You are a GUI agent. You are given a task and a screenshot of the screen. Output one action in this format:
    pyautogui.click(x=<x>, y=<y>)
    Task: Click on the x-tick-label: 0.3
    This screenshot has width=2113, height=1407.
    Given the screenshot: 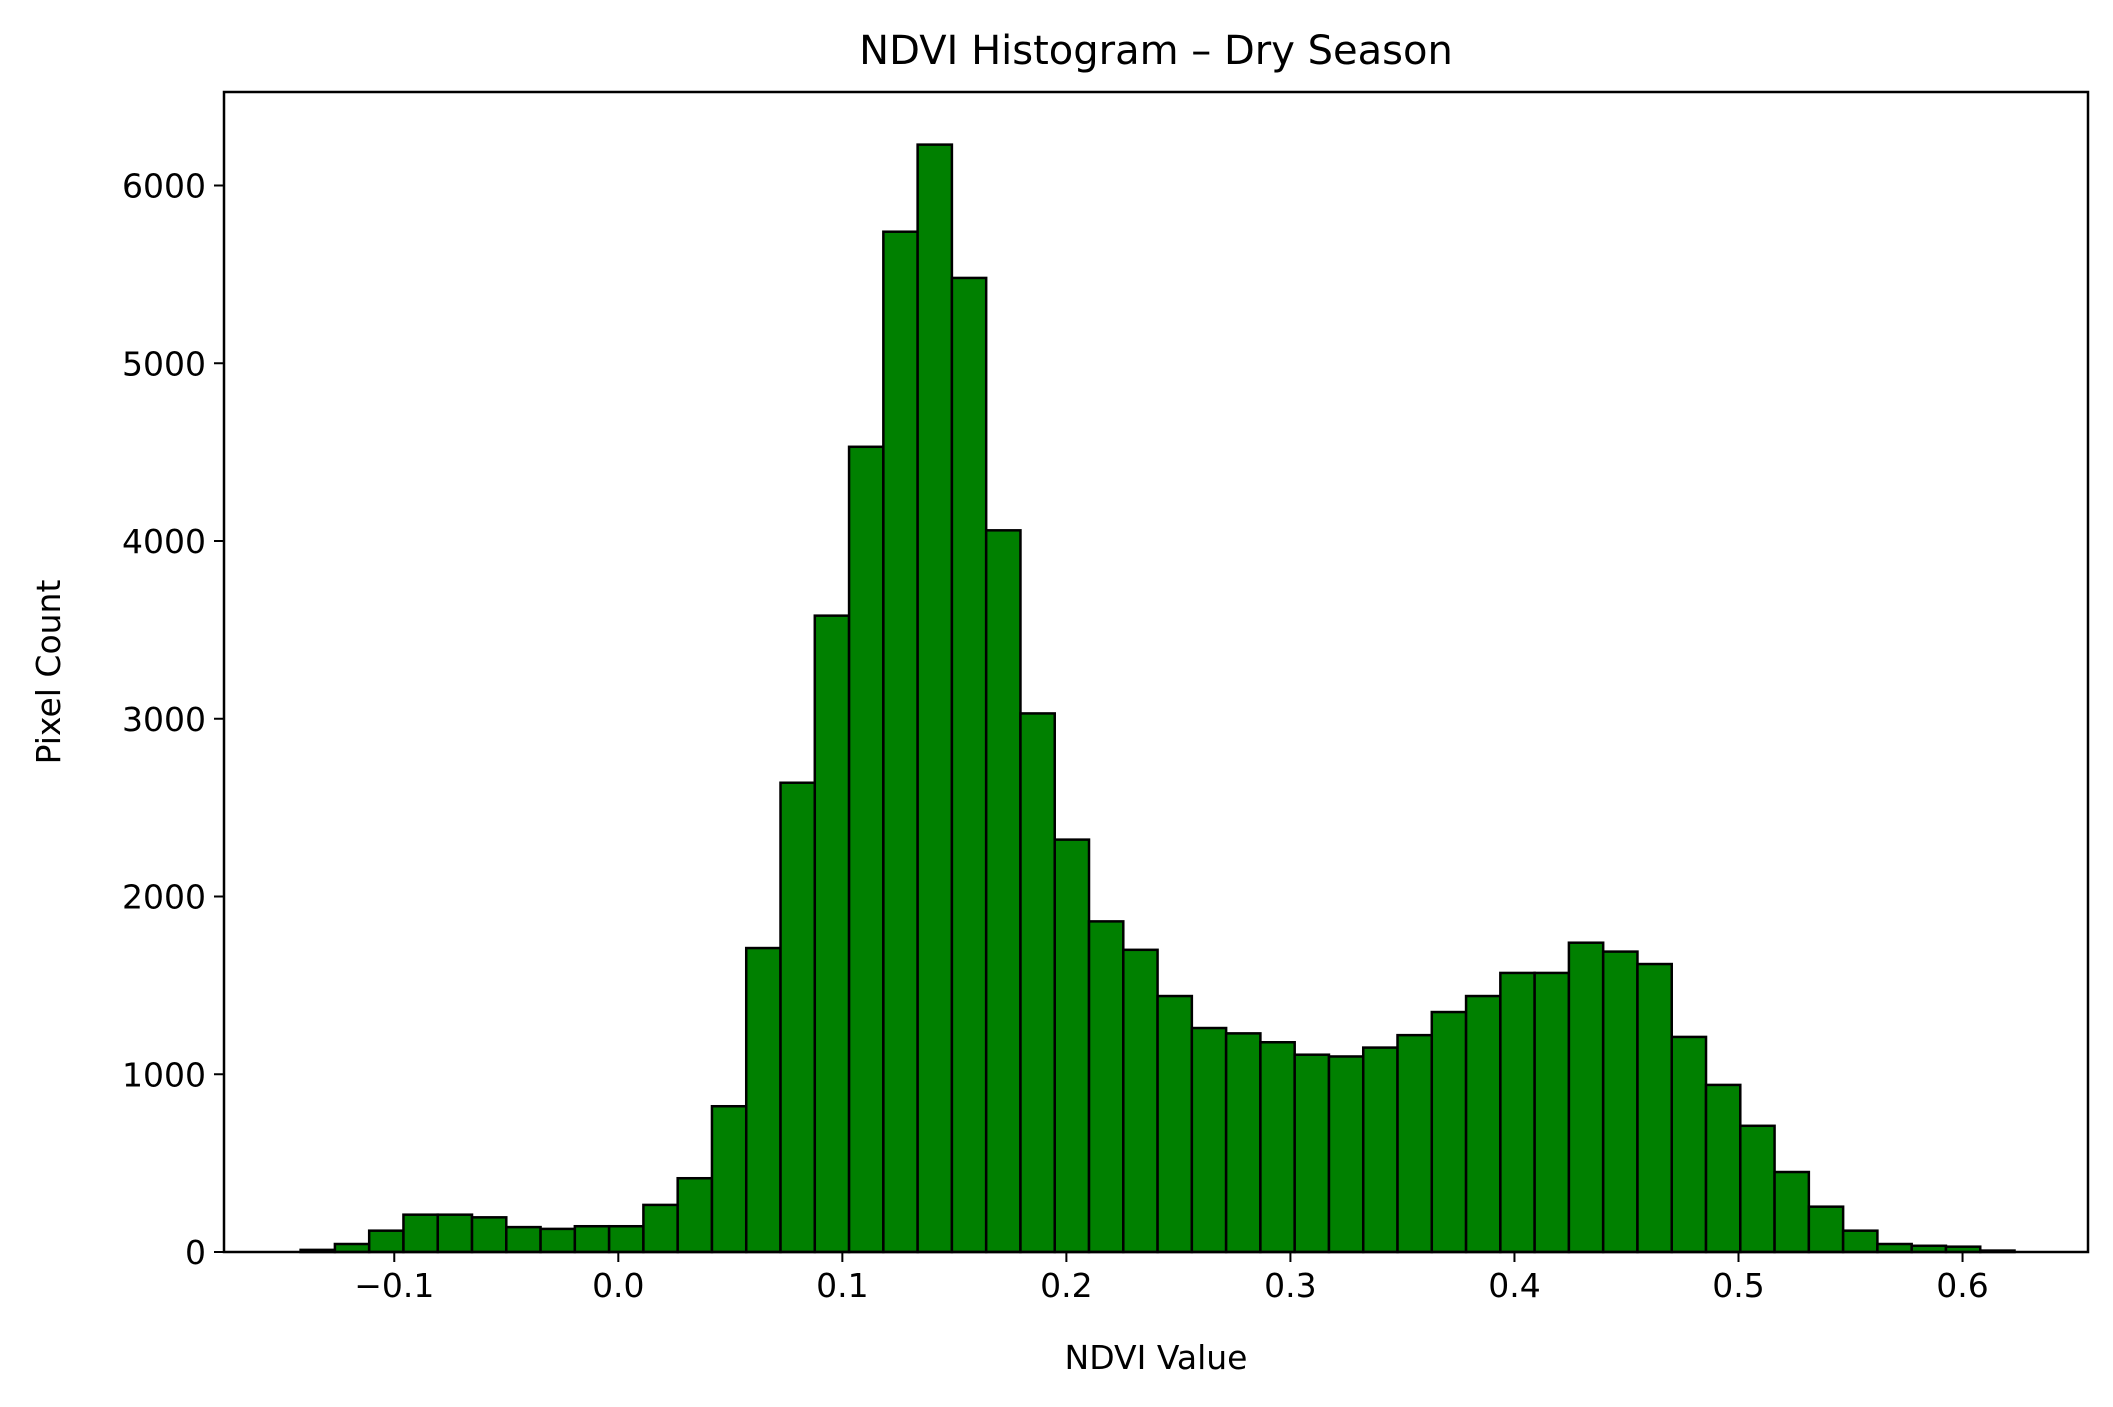 What is the action you would take?
    pyautogui.click(x=1290, y=1285)
    